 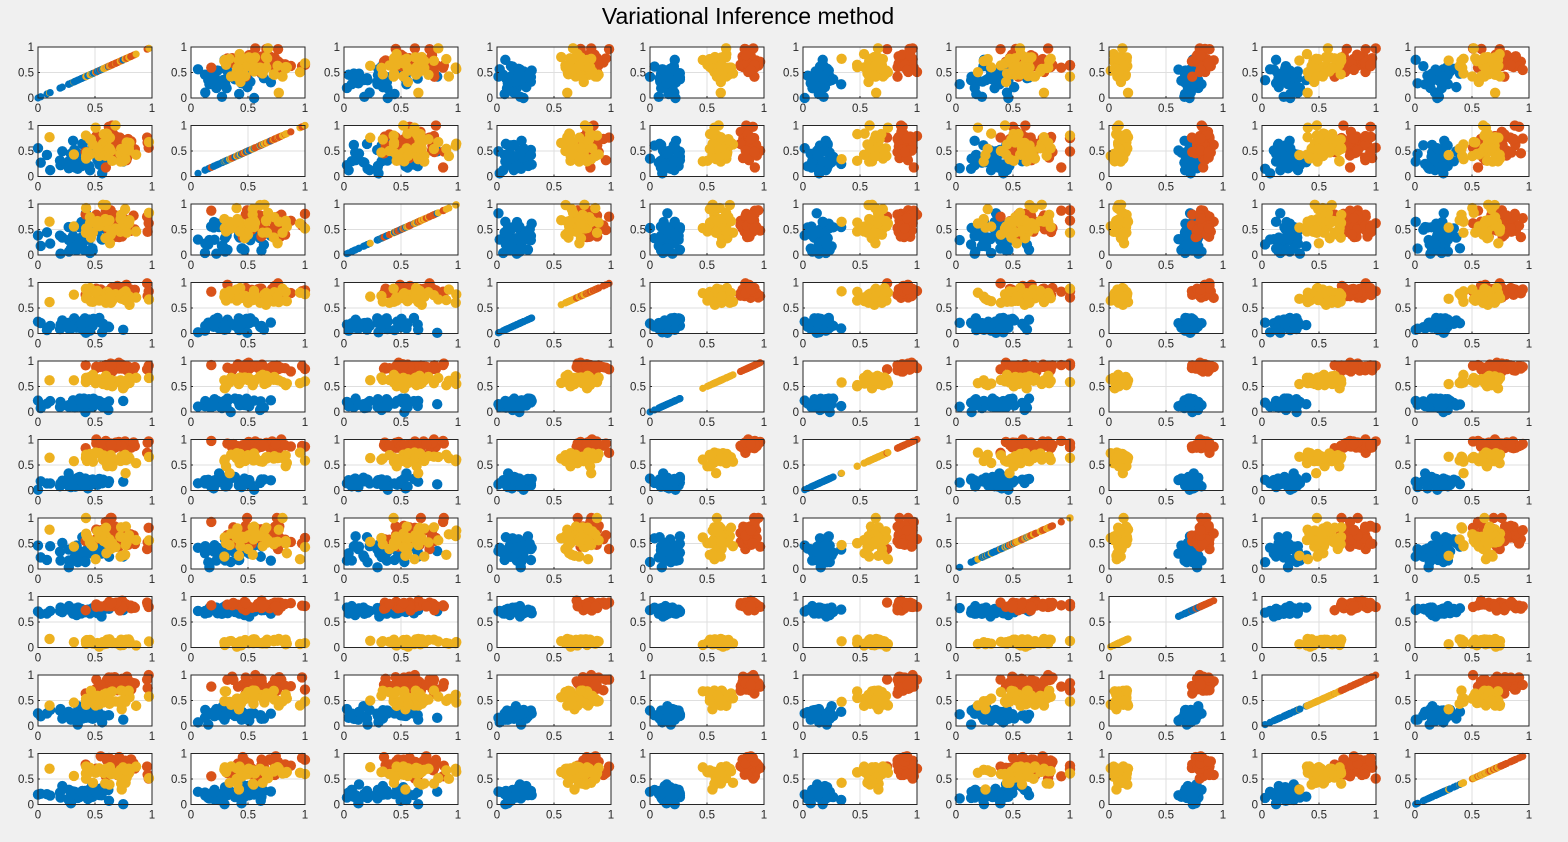 What do you see at coordinates (86, 157) in the screenshot?
I see `subplot-r2-c1: 0 0.5 100.51` at bounding box center [86, 157].